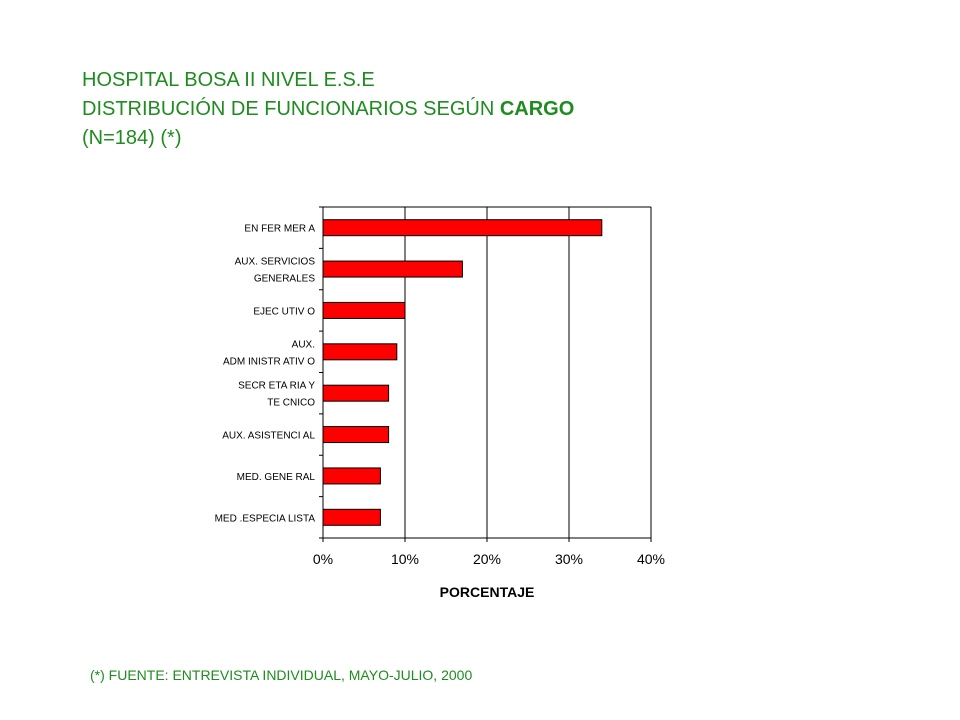  I want to click on title-line-2: DISTRIBUCIÓN DE FUNCIONARIOS SEGÚN CARGO, so click(328, 109).